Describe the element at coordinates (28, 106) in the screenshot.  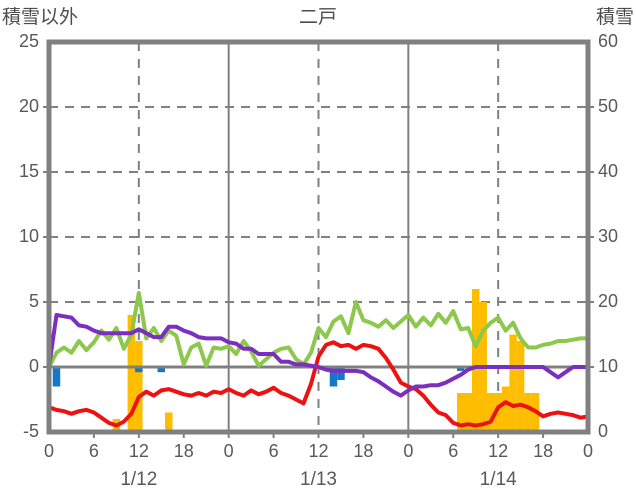
I see `left-axis-tick-label: 20` at that location.